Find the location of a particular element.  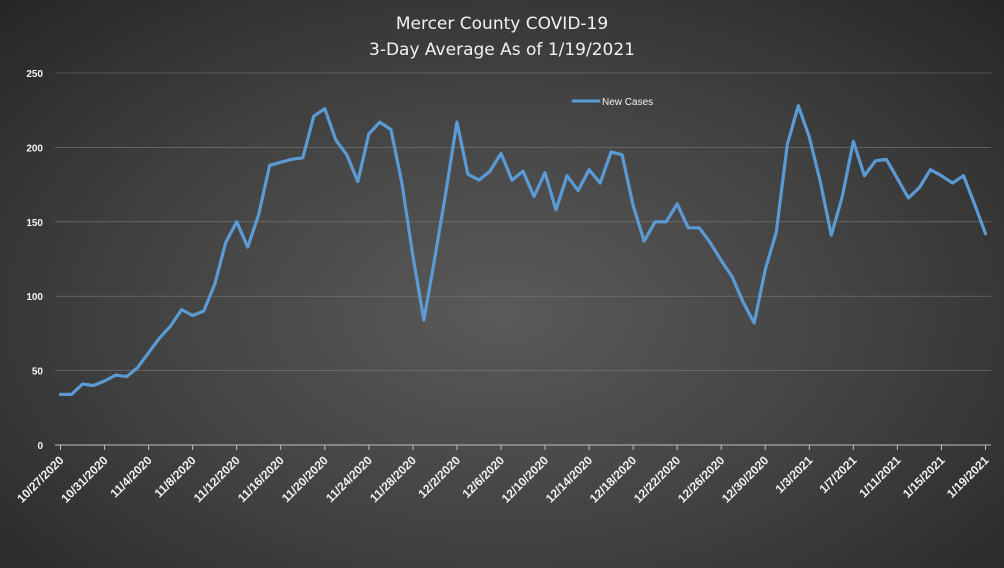

x-tick-label: 12/2/2020 is located at coordinates (439, 477).